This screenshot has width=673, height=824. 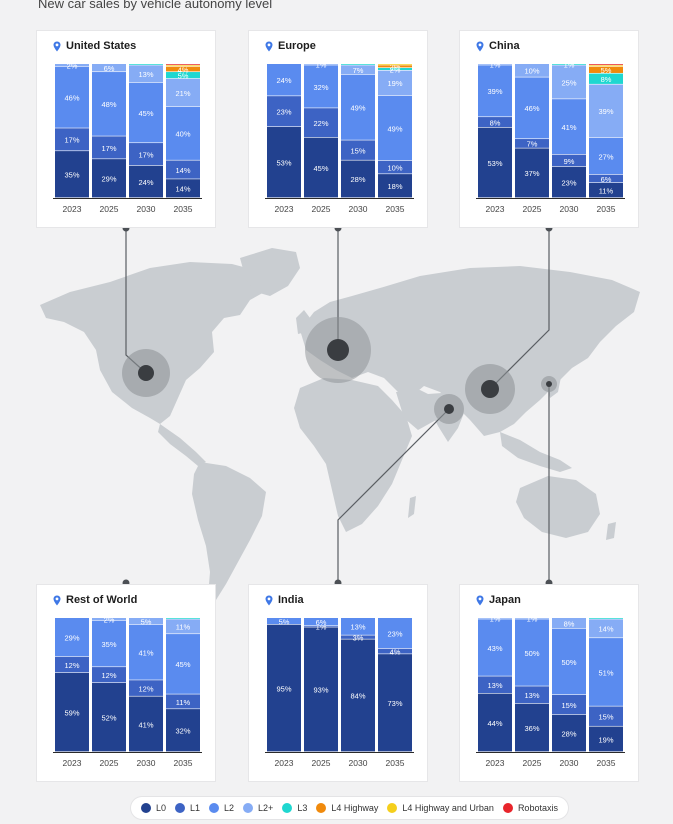 I want to click on landmass-greenland, so click(x=270, y=272).